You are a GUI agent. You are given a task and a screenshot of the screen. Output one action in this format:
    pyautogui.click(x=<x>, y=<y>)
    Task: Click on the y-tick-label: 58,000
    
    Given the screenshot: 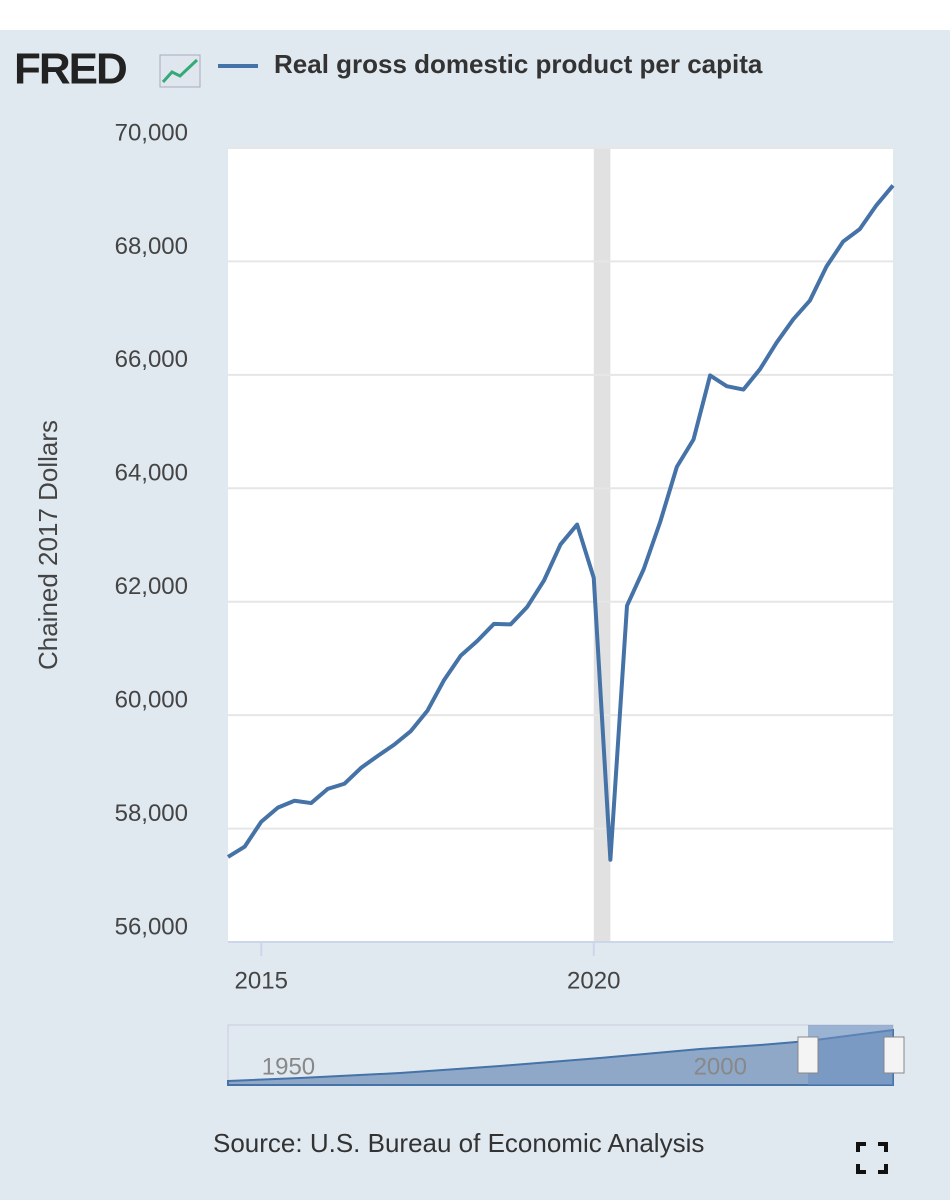 What is the action you would take?
    pyautogui.click(x=151, y=813)
    